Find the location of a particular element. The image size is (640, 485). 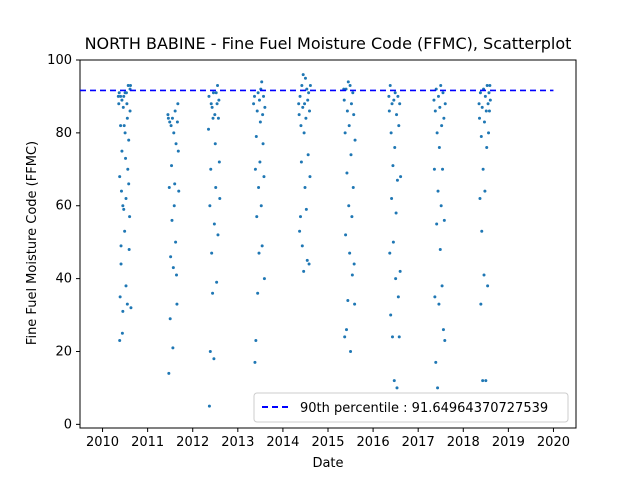

y-tick-label: 0 is located at coordinates (68, 424).